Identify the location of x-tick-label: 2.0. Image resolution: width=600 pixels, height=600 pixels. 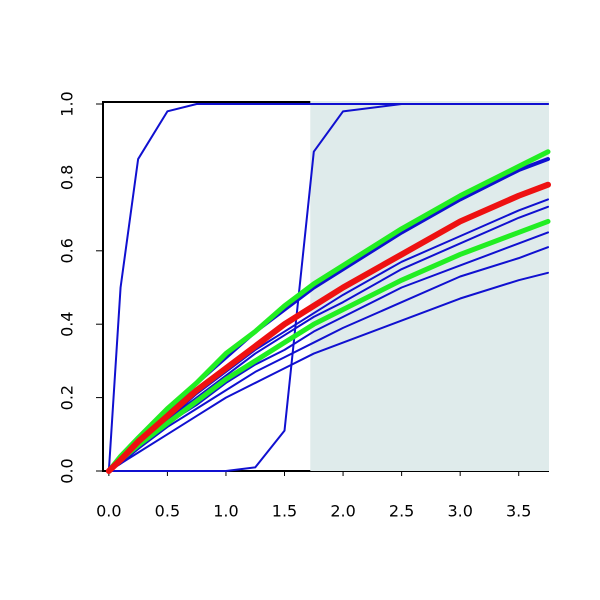
(342, 511).